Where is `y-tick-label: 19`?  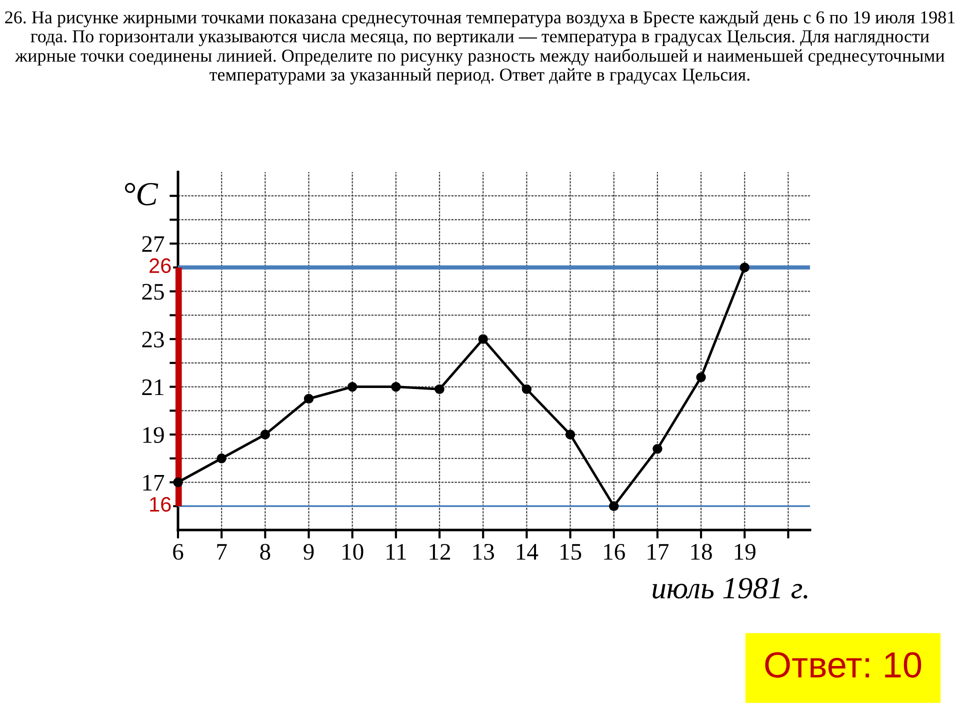 y-tick-label: 19 is located at coordinates (153, 435).